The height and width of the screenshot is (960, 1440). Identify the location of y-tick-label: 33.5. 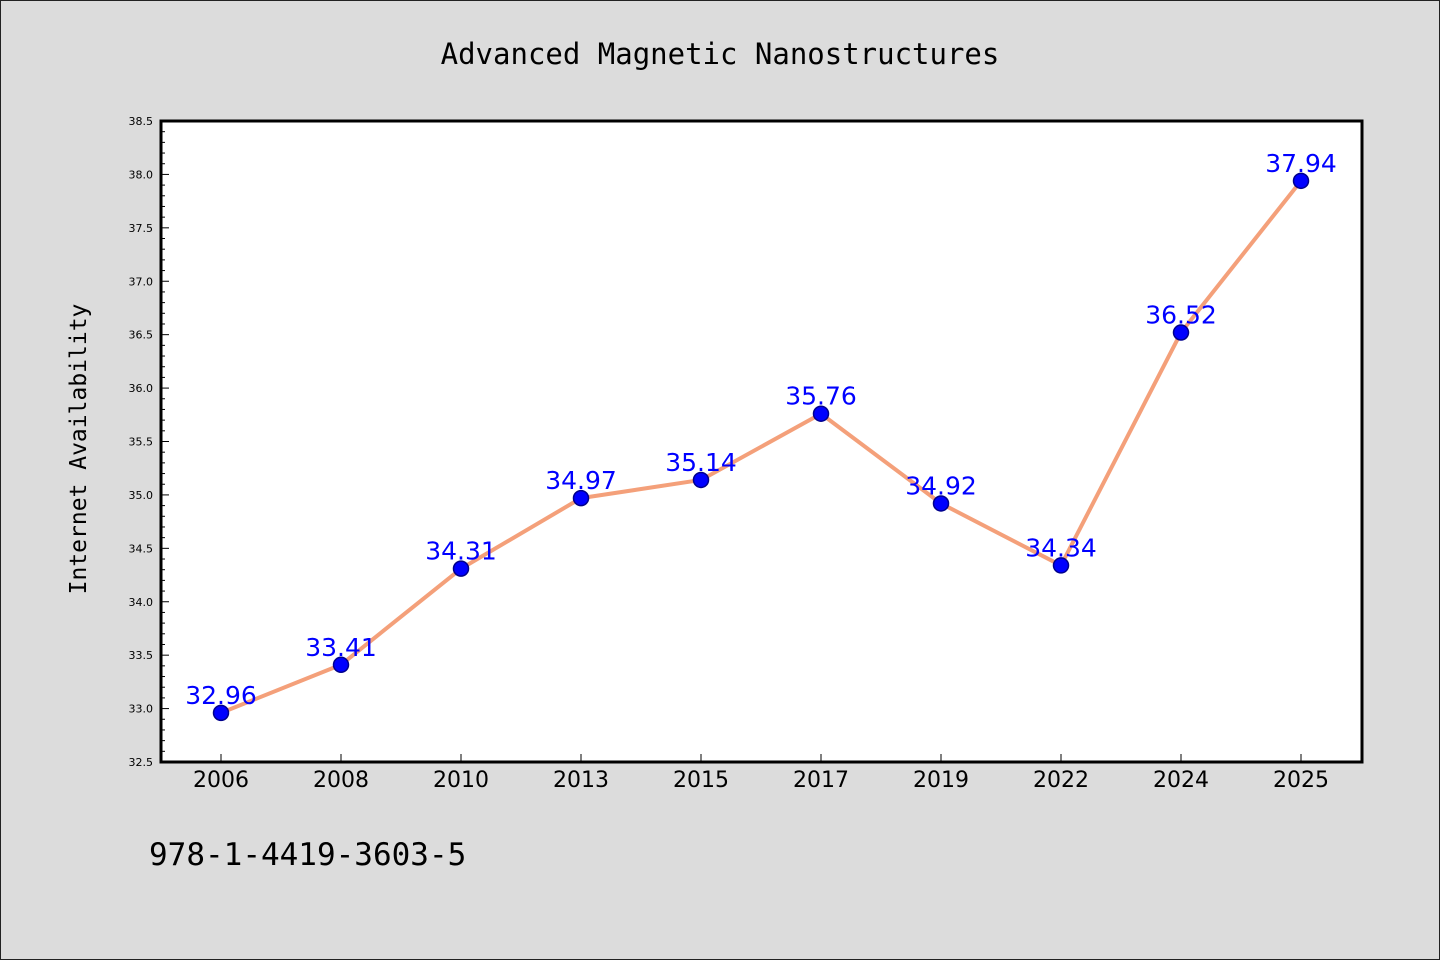
(141, 655).